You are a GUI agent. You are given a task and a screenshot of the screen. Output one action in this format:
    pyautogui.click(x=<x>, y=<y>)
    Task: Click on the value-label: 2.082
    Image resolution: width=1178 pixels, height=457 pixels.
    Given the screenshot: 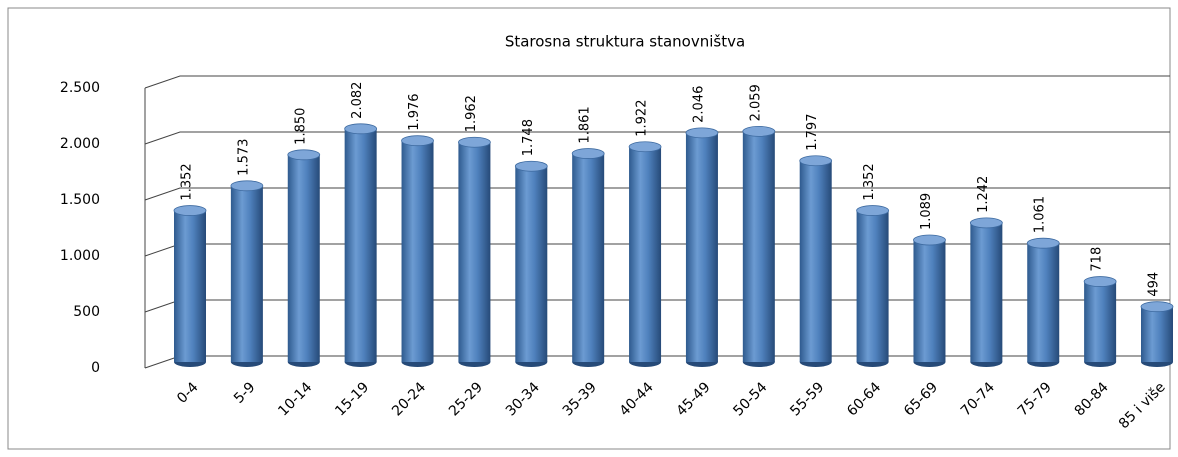 What is the action you would take?
    pyautogui.click(x=357, y=100)
    